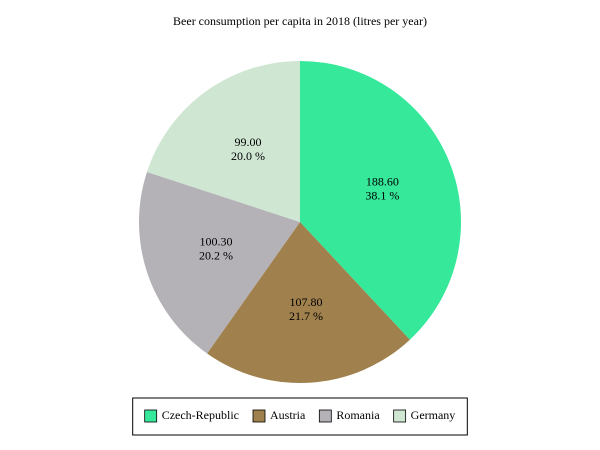 This screenshot has height=450, width=600. Describe the element at coordinates (216, 256) in the screenshot. I see `percent-label: 20.2 %` at that location.